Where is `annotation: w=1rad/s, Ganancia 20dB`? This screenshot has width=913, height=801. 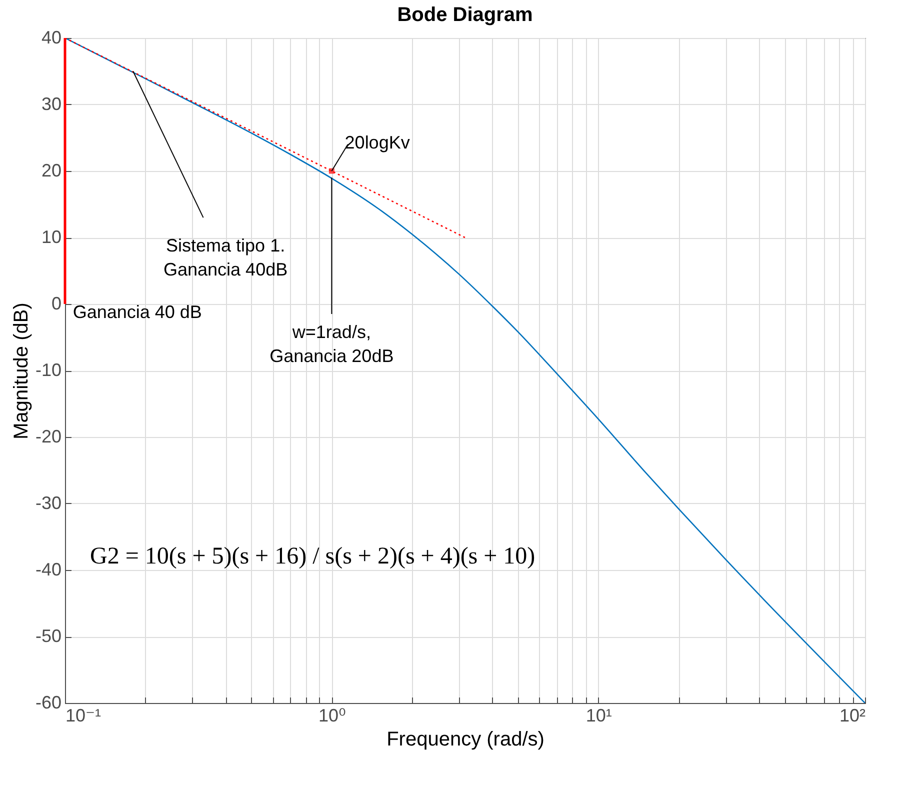
annotation: w=1rad/s, Ganancia 20dB is located at coordinates (332, 344).